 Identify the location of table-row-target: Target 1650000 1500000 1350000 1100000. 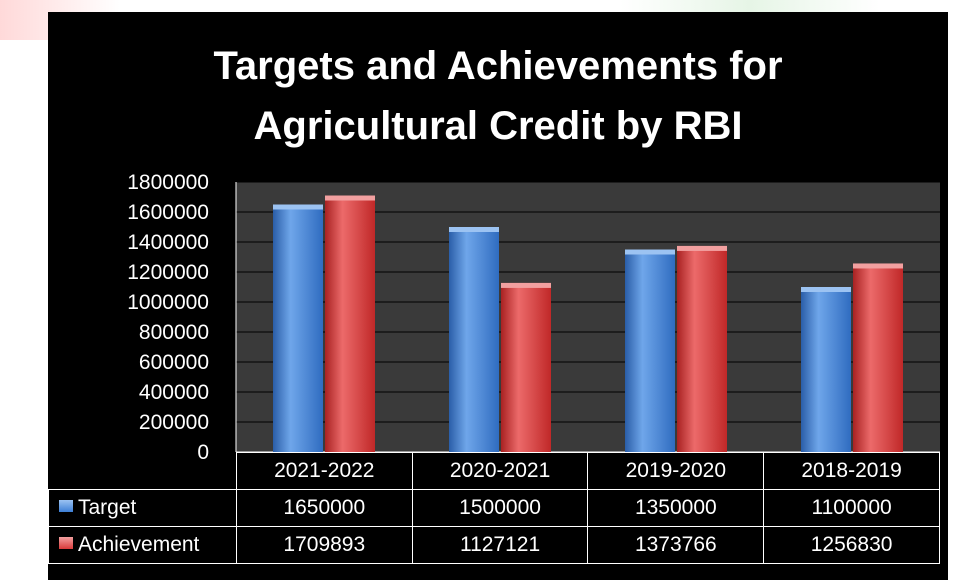
(494, 508).